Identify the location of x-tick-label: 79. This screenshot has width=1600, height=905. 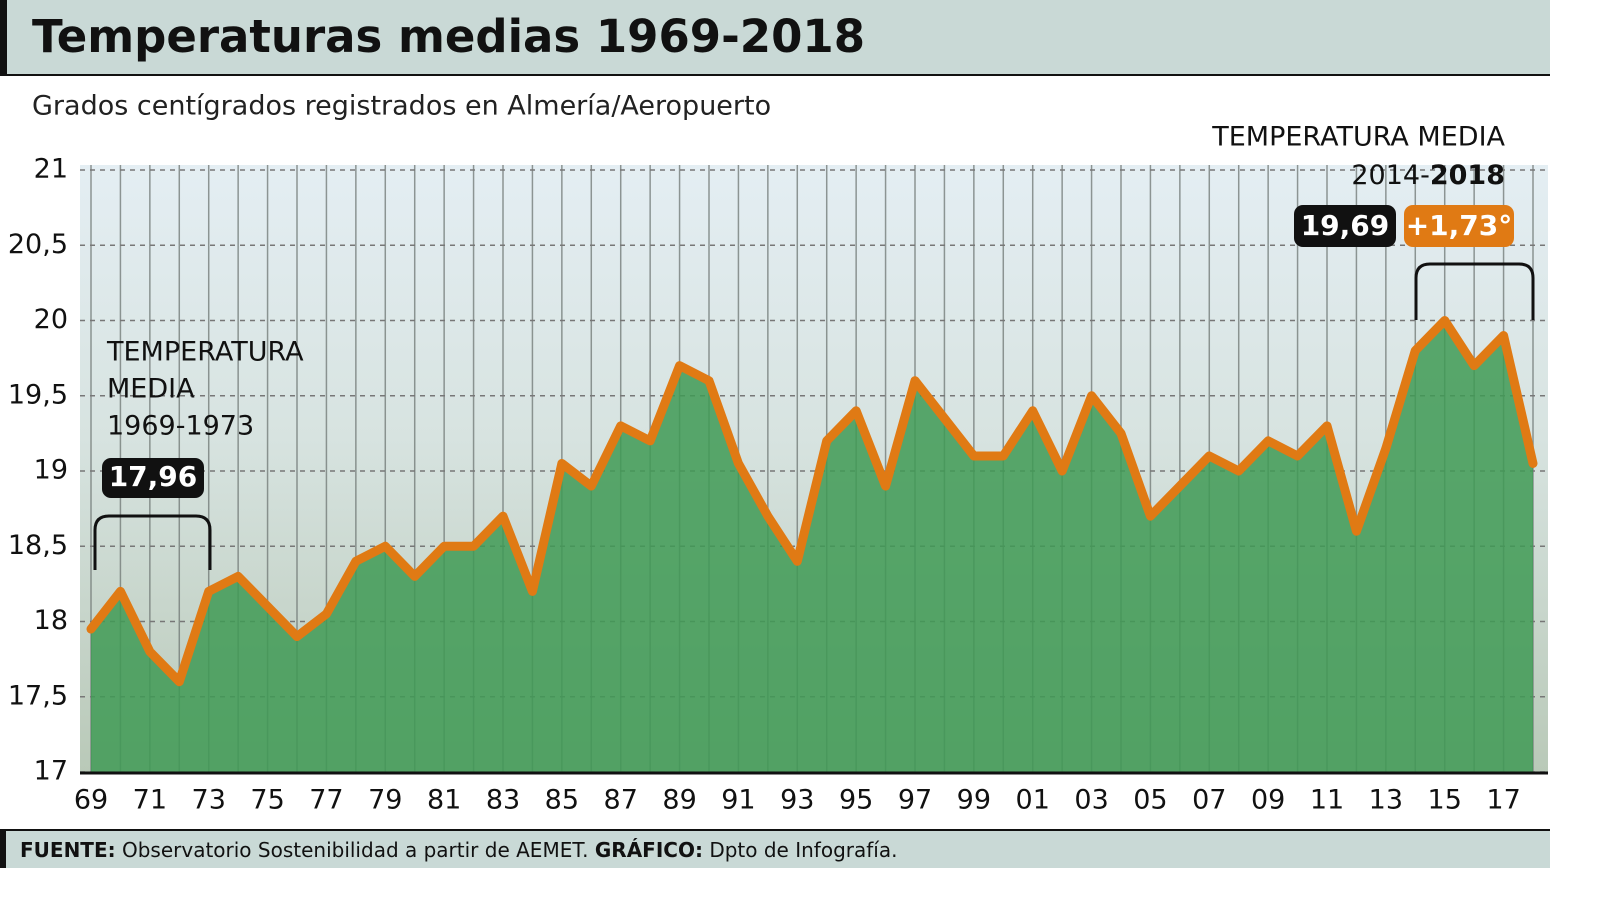
(385, 800).